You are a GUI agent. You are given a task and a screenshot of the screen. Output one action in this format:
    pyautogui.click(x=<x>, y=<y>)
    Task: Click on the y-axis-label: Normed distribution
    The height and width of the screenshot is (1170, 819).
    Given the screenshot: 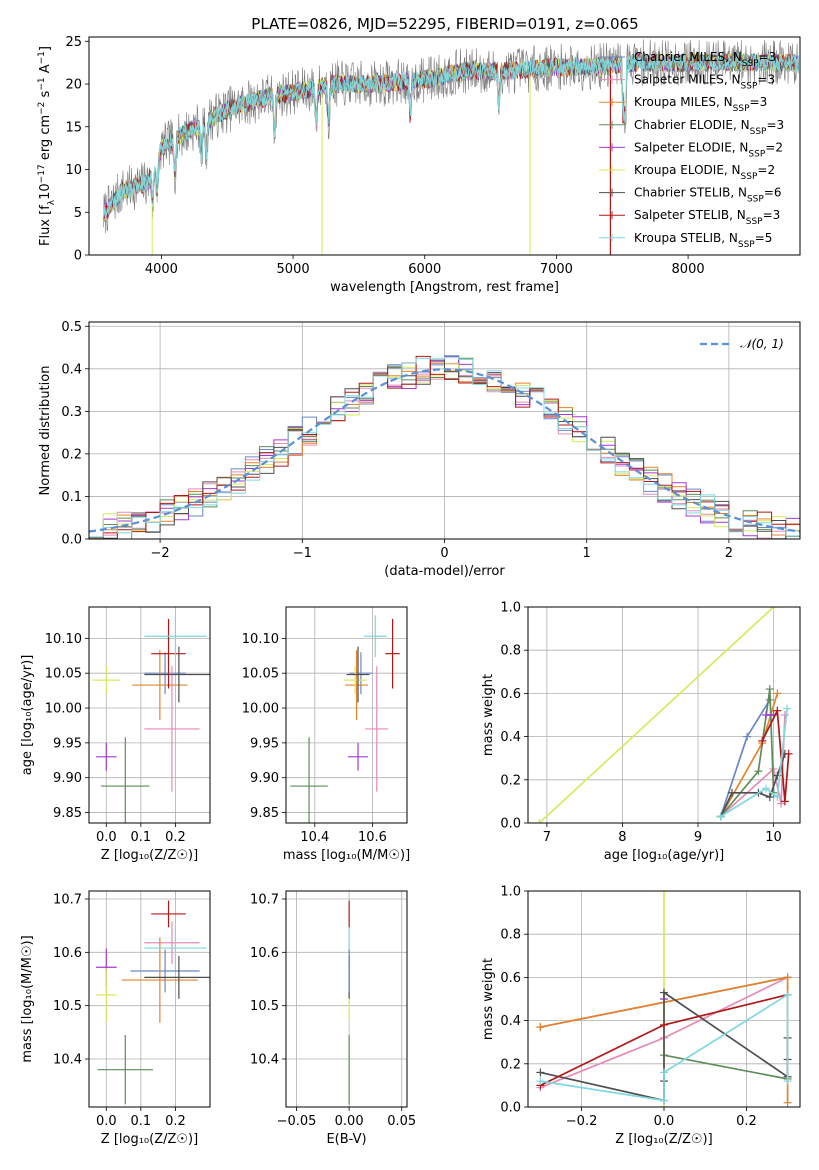 What is the action you would take?
    pyautogui.click(x=45, y=431)
    